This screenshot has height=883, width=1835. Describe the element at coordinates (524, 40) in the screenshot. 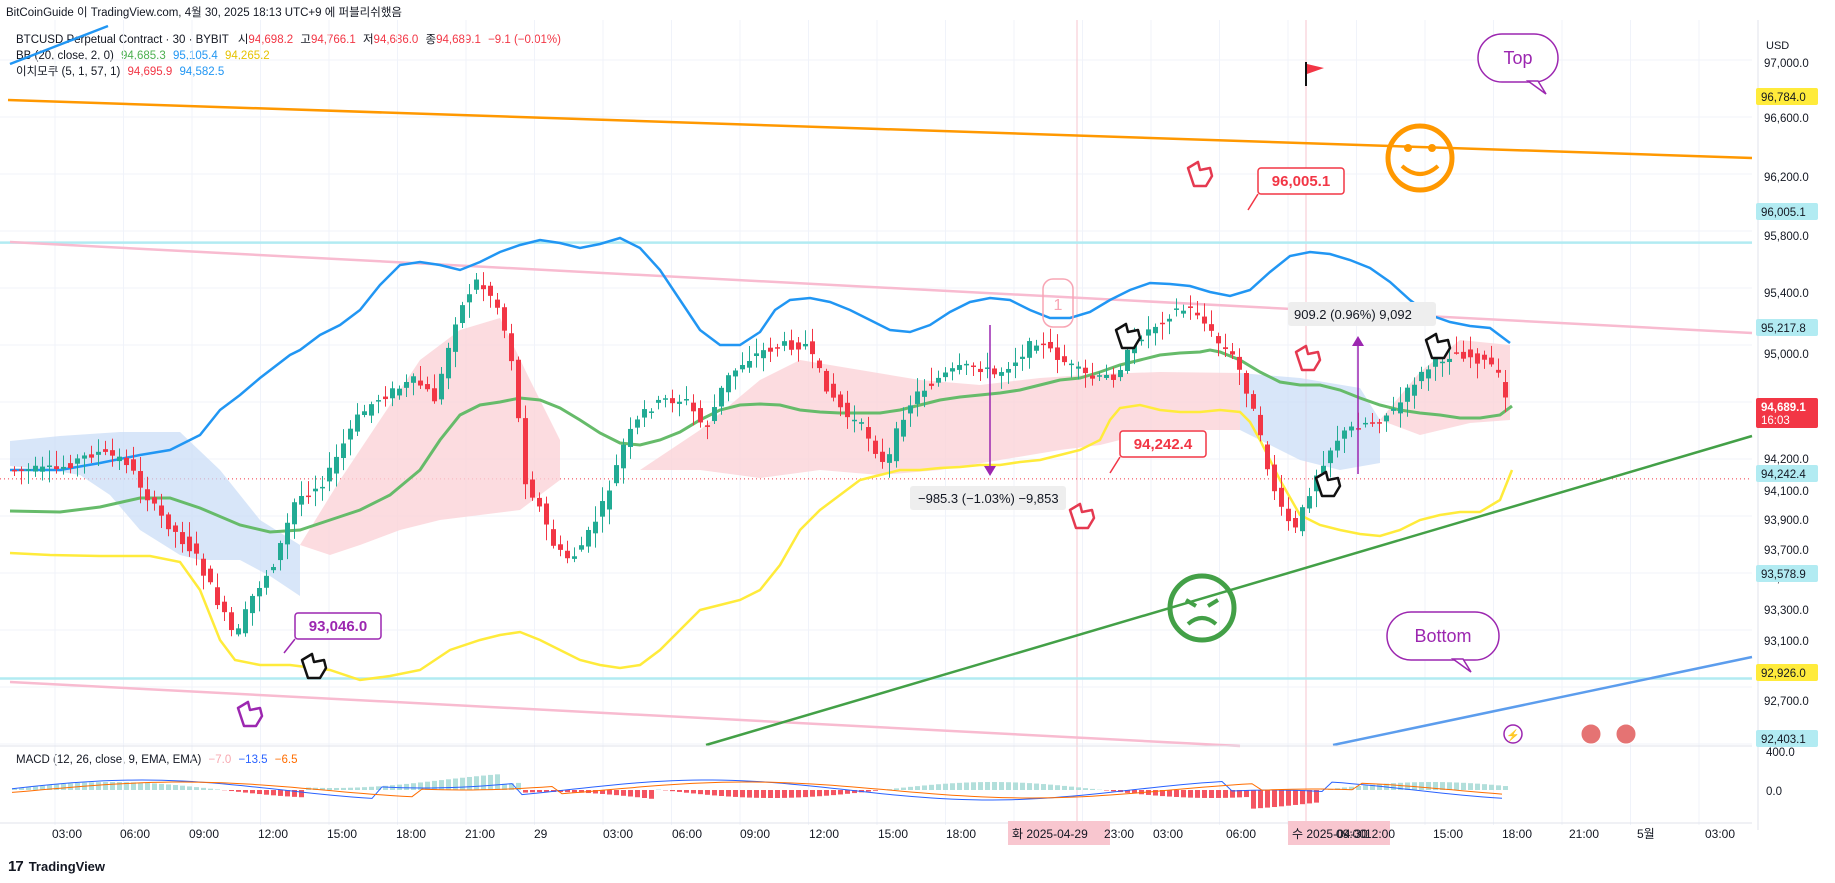

I see `change-value: −9.1 (−0.01%)` at that location.